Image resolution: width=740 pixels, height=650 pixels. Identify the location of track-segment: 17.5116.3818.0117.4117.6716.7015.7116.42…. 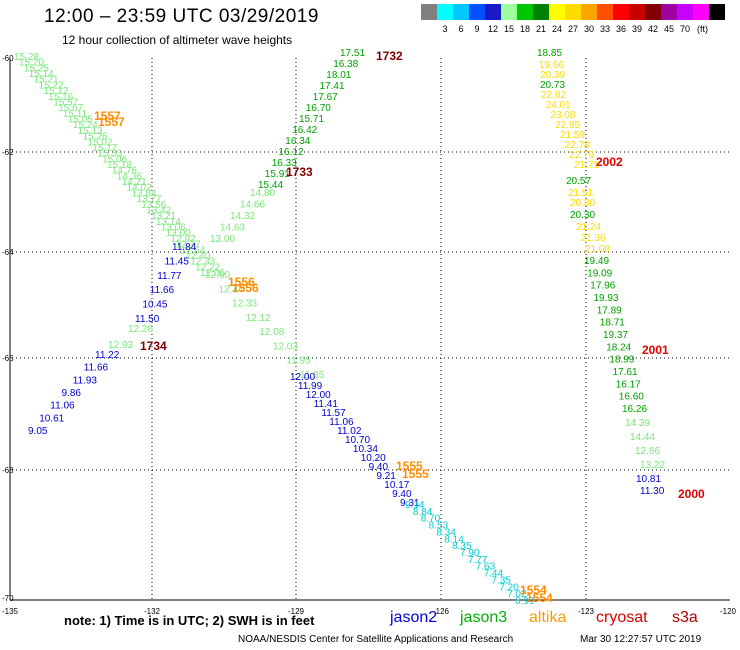
(311, 119).